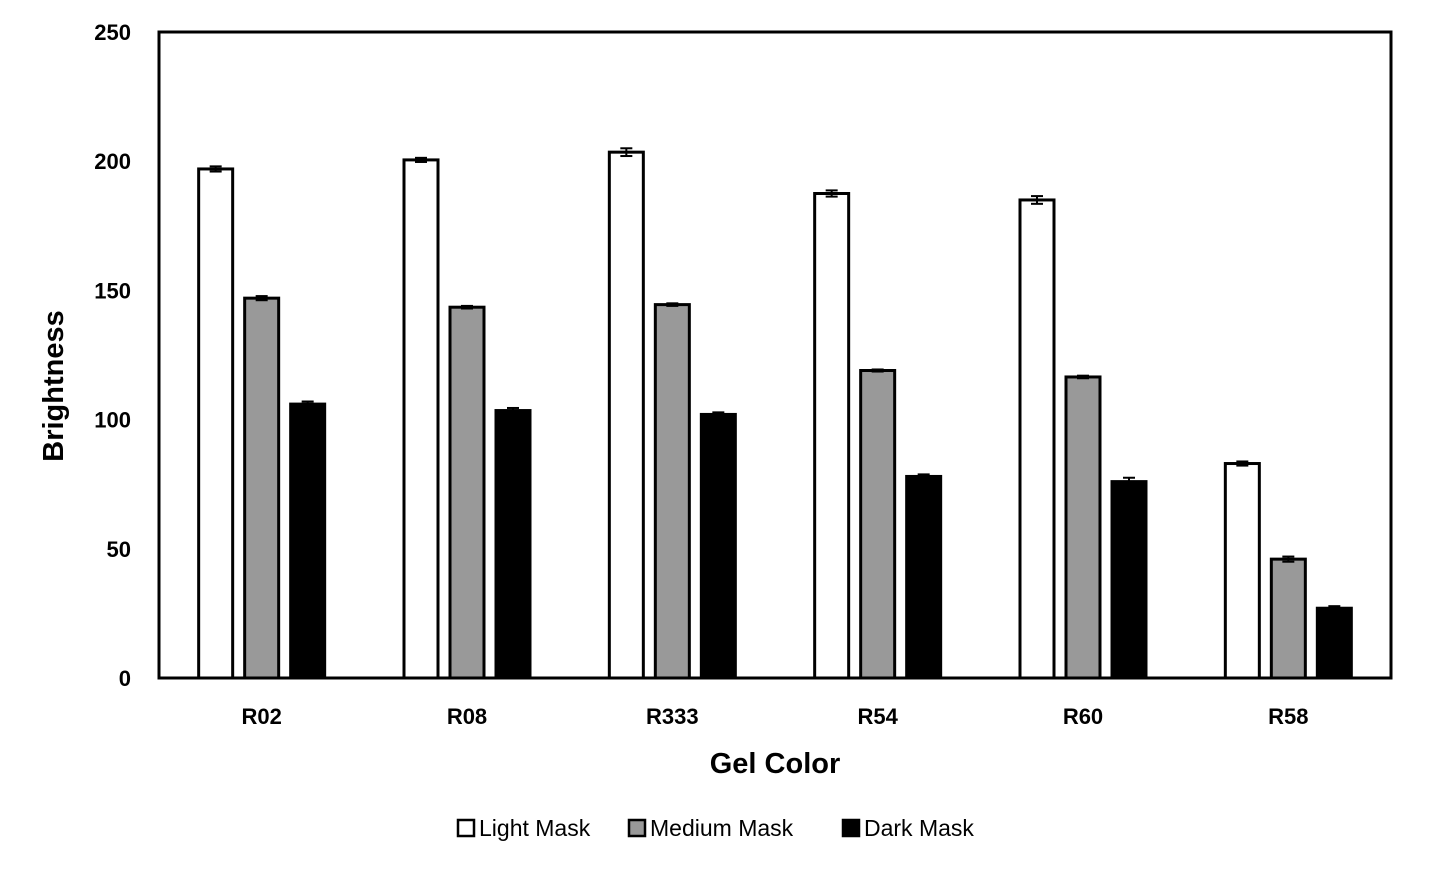 This screenshot has width=1446, height=872. What do you see at coordinates (112, 420) in the screenshot?
I see `y-tick-label: 100` at bounding box center [112, 420].